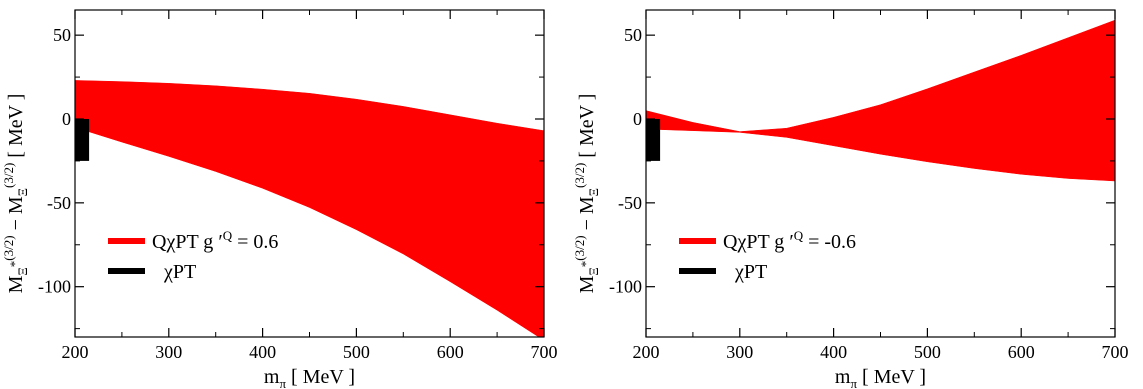 Image resolution: width=1143 pixels, height=389 pixels. What do you see at coordinates (193, 255) in the screenshot?
I see `legend: QχPT g ′Q = 0.6 χPT` at bounding box center [193, 255].